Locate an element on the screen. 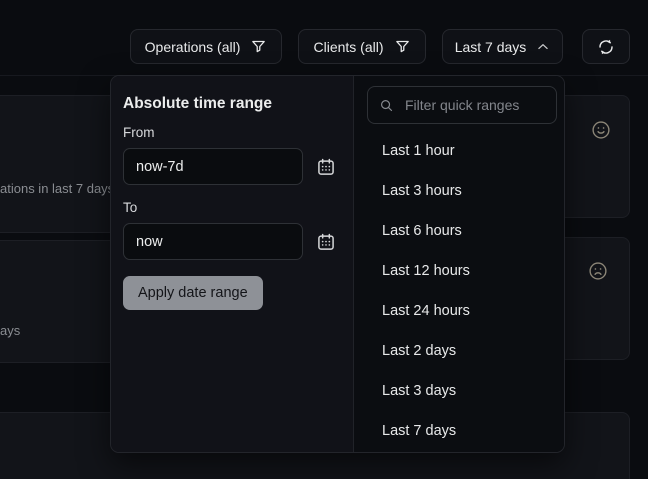  quick-range-option: Last 24 hours is located at coordinates (426, 311).